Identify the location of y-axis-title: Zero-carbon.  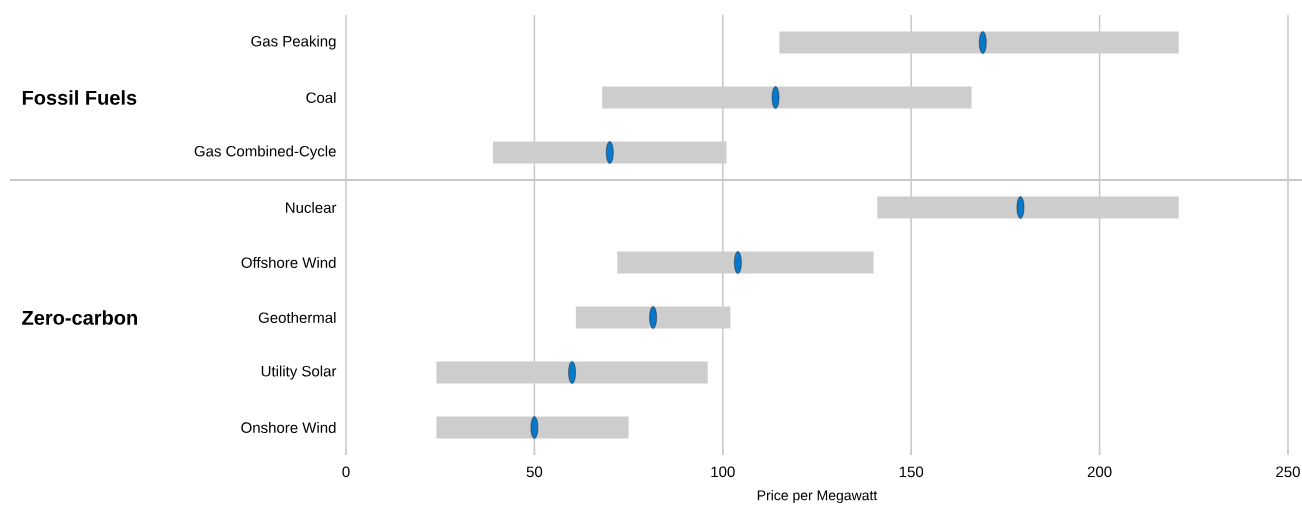
(79, 317).